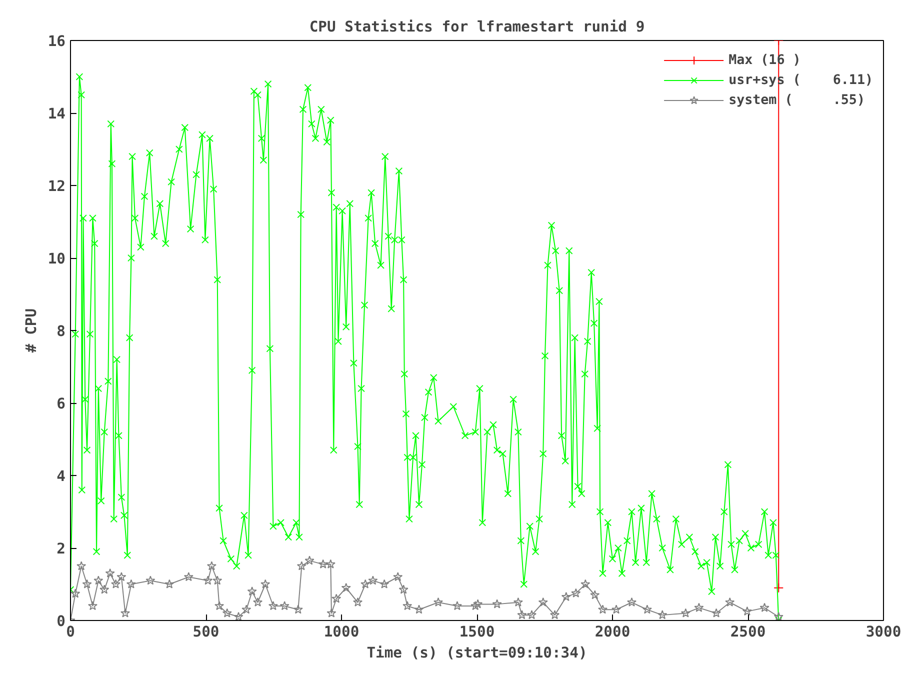 This screenshot has width=913, height=675. What do you see at coordinates (57, 41) in the screenshot?
I see `y-tick-label: 16` at bounding box center [57, 41].